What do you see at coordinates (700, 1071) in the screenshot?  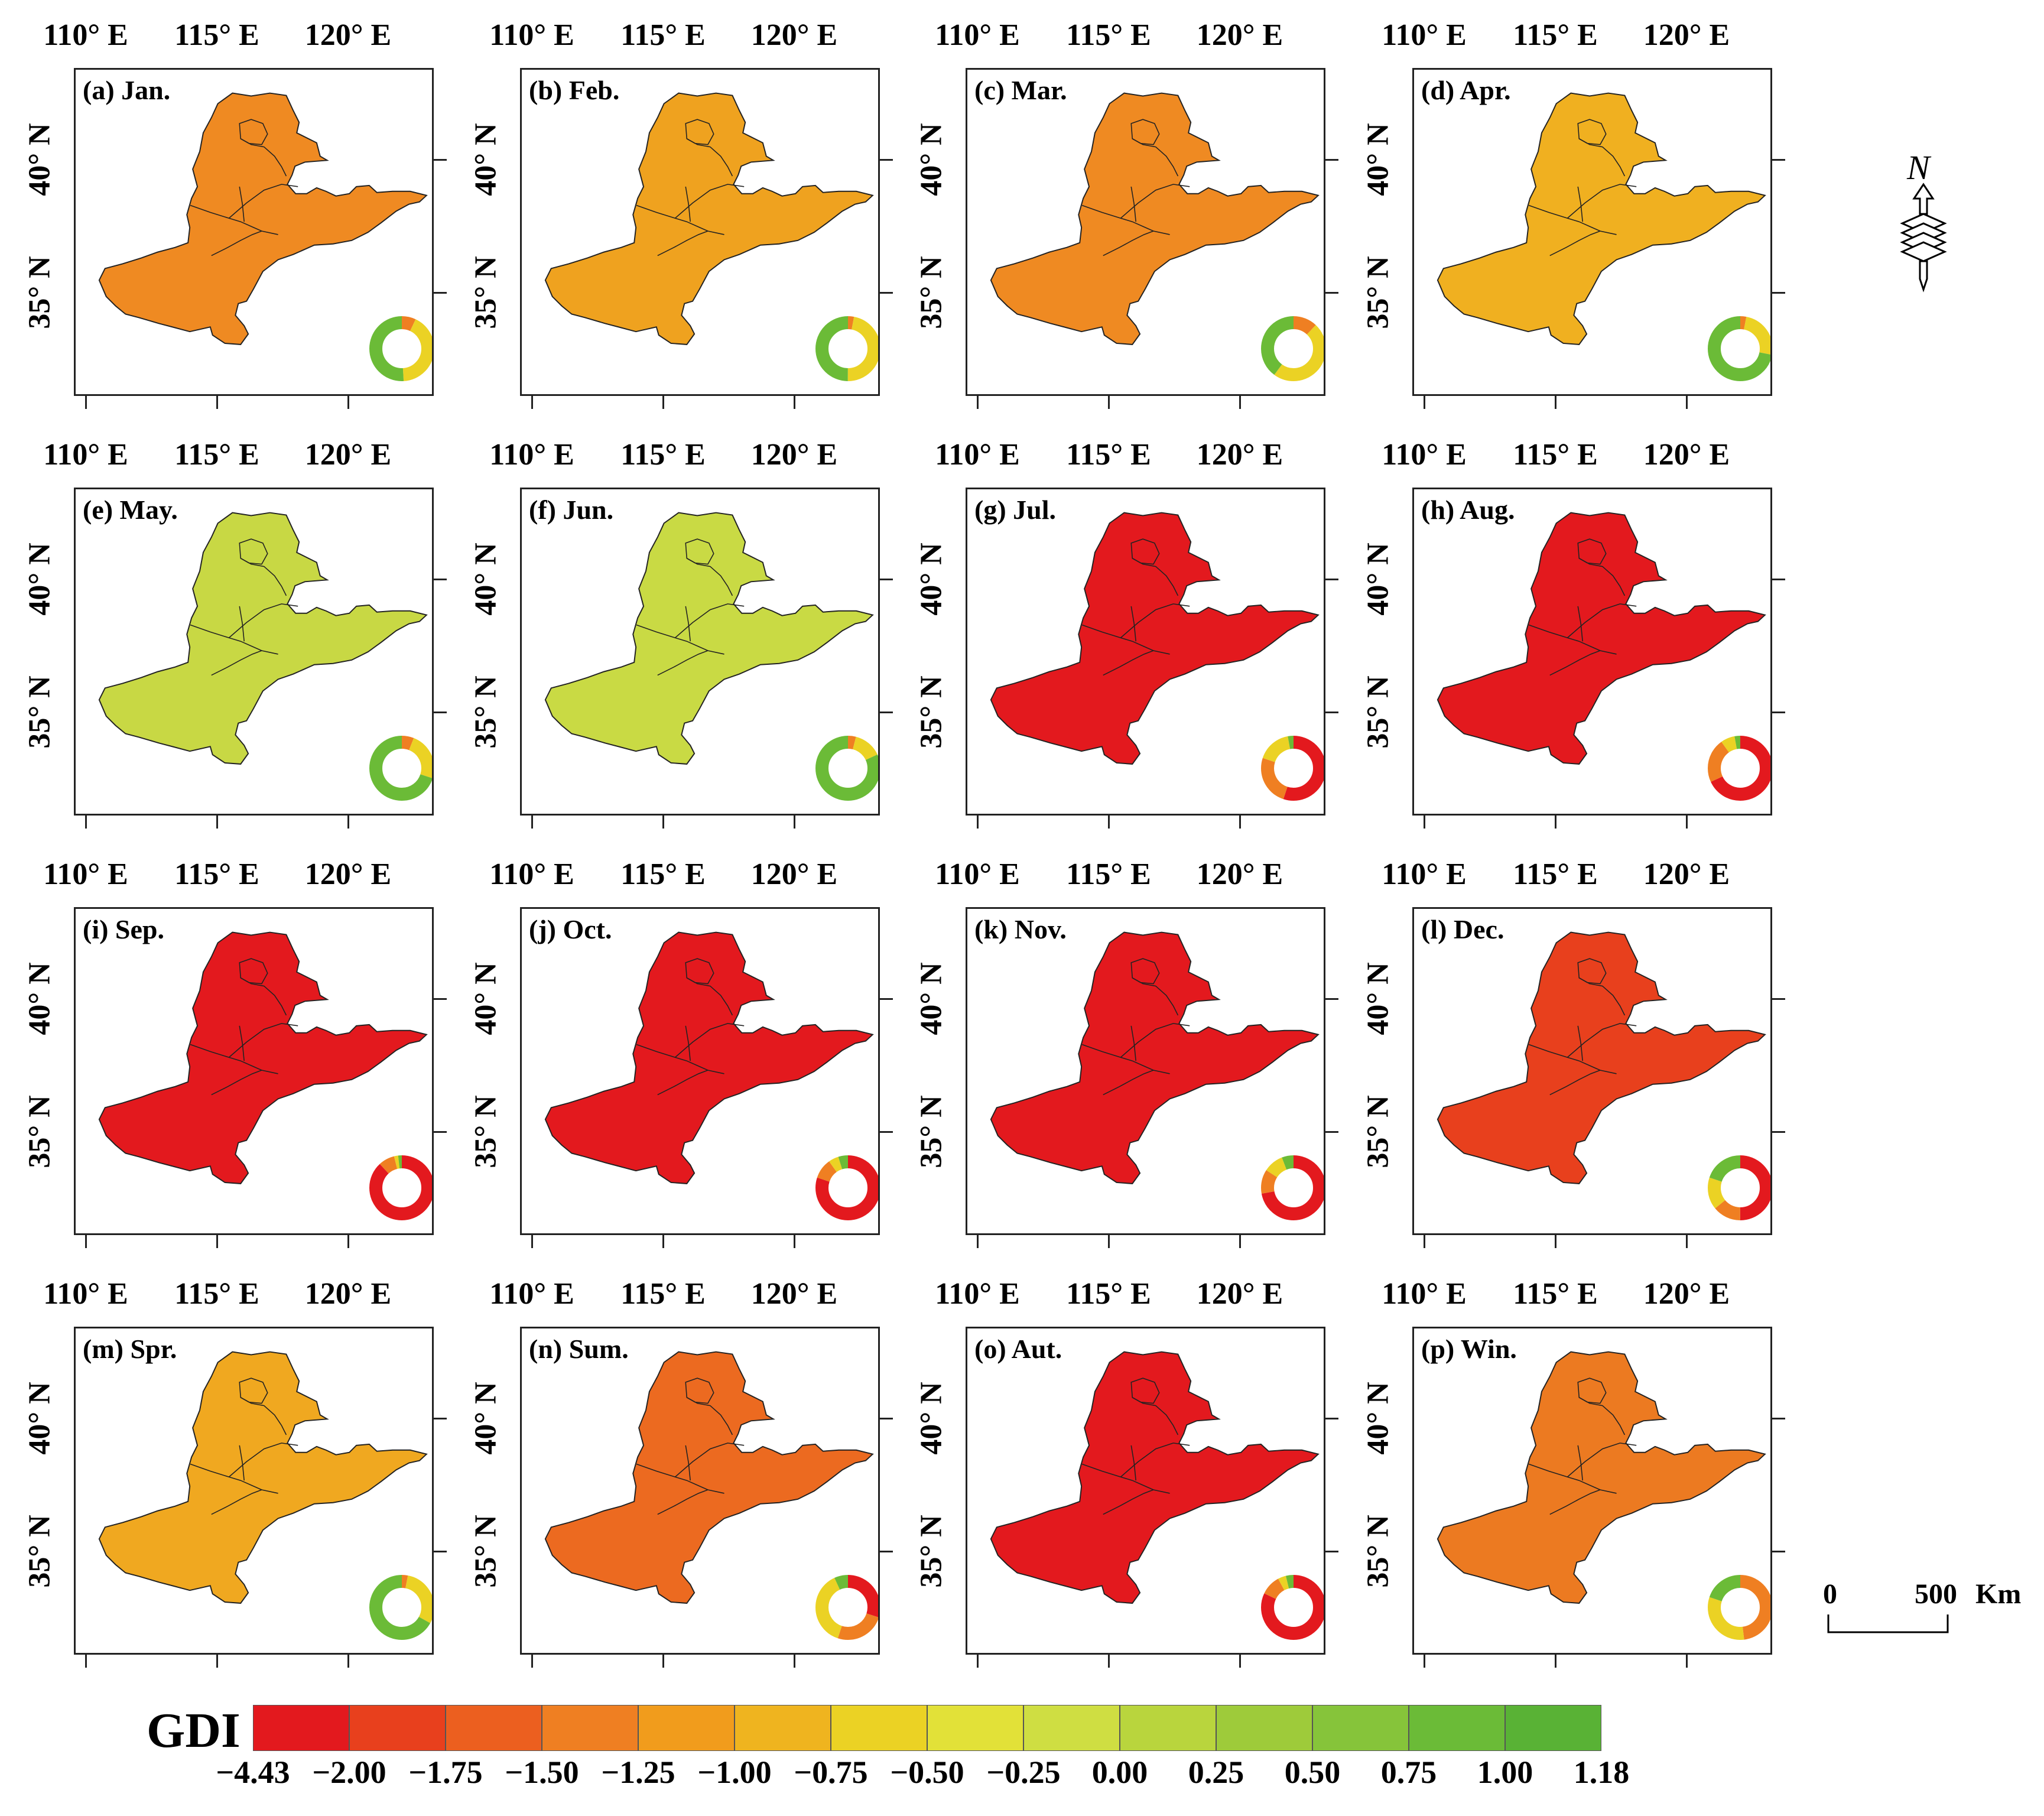 I see `map-panel: (j) Oct.` at bounding box center [700, 1071].